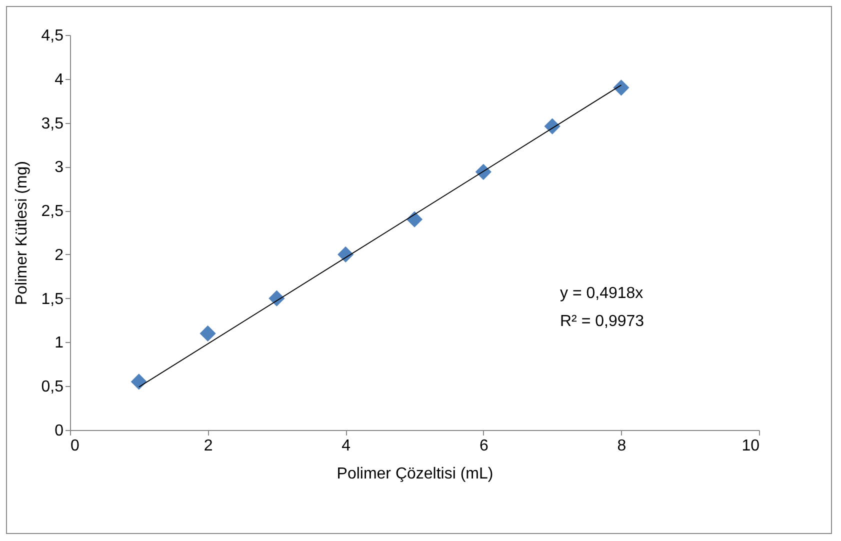 The height and width of the screenshot is (541, 841). What do you see at coordinates (59, 167) in the screenshot?
I see `y-tick-label: 3` at bounding box center [59, 167].